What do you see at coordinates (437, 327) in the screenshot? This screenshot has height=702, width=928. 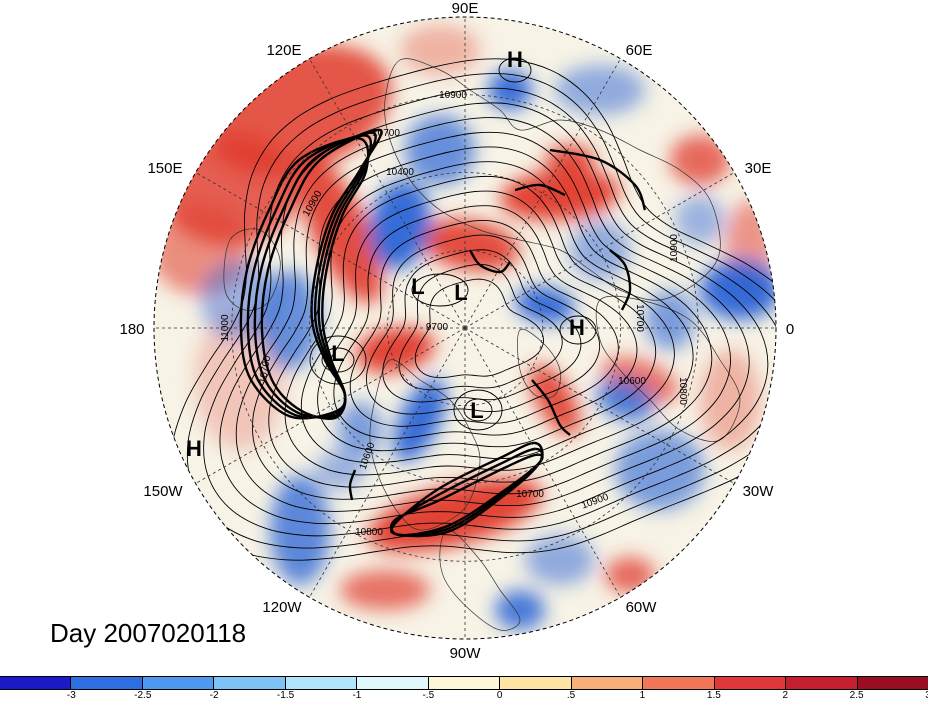 I see `contour-label: 9700` at bounding box center [437, 327].